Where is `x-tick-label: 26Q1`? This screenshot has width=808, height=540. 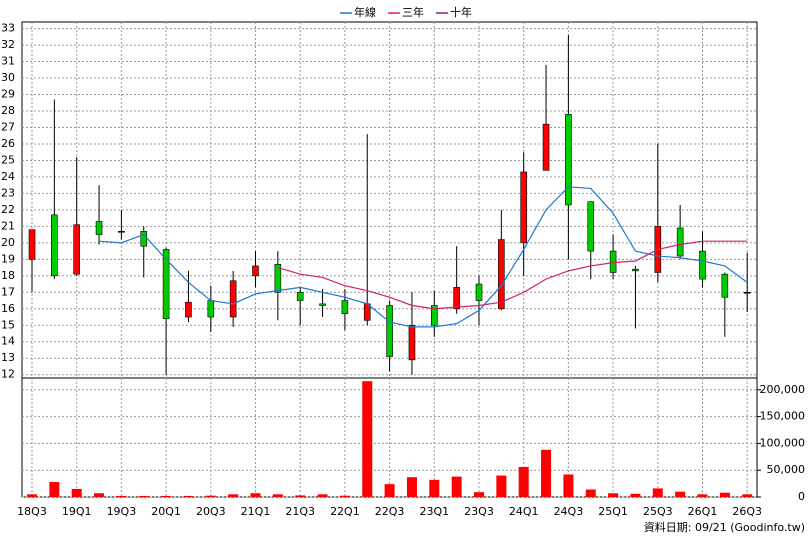 x-tick-label: 26Q1 is located at coordinates (703, 511).